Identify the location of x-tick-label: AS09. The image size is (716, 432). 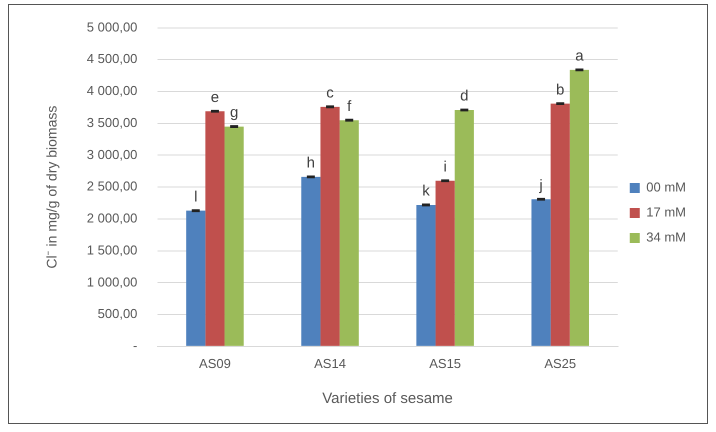
(215, 363).